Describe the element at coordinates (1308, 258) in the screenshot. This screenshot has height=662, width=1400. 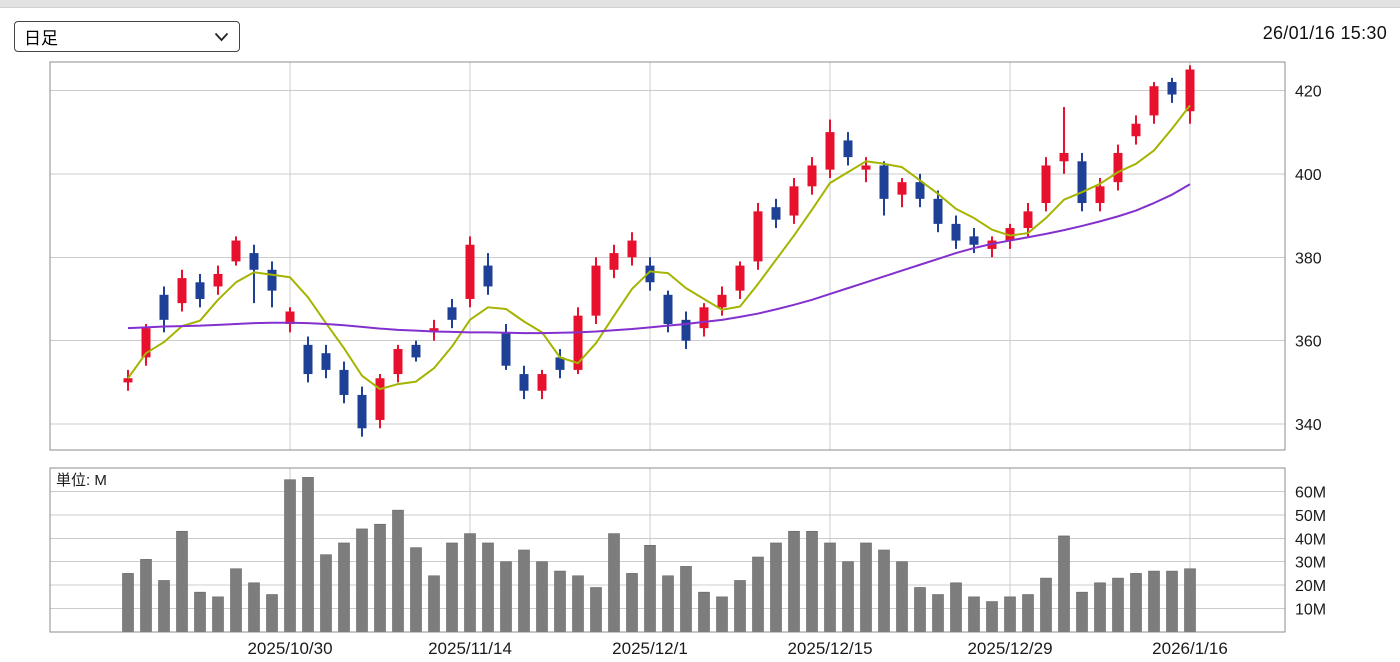
I see `price-axis-label: 380` at that location.